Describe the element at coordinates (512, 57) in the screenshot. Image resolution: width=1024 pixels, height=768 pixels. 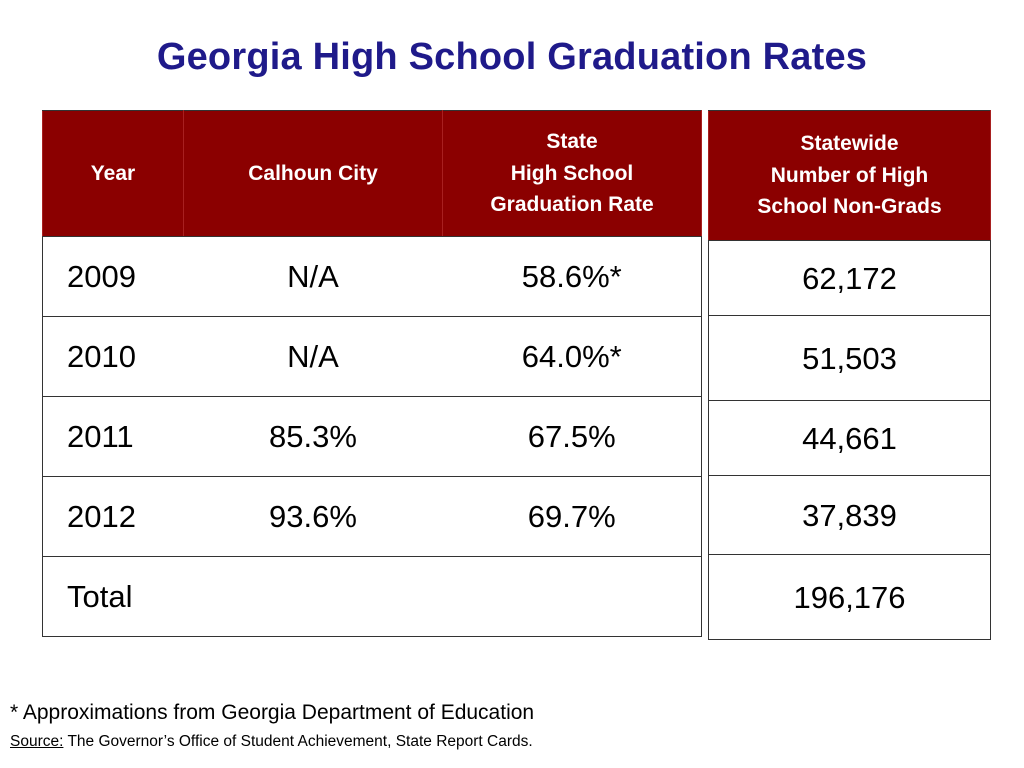
I see `page-title: Georgia High School Graduation Rates` at that location.